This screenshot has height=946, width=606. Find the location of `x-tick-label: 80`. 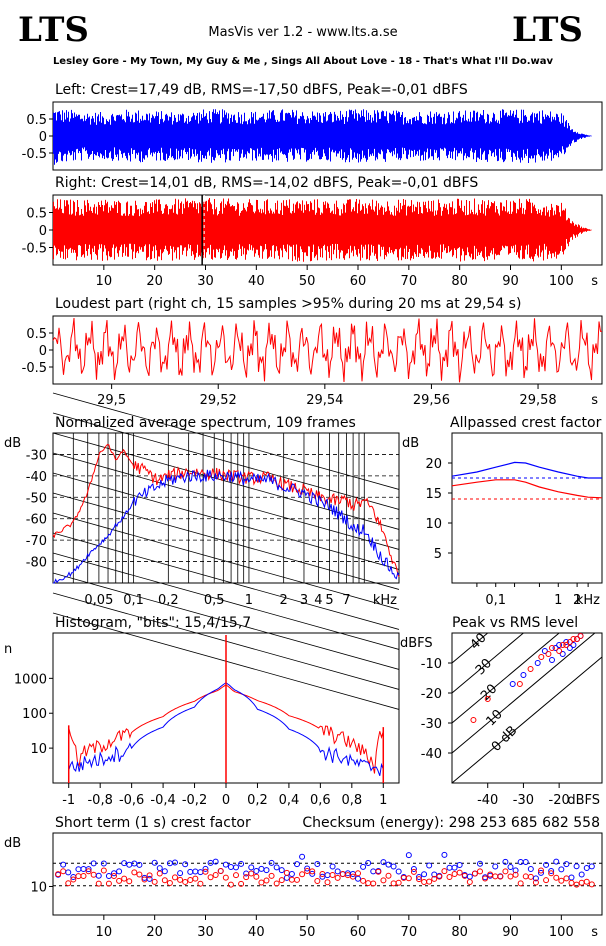

x-tick-label: 80 is located at coordinates (459, 932).